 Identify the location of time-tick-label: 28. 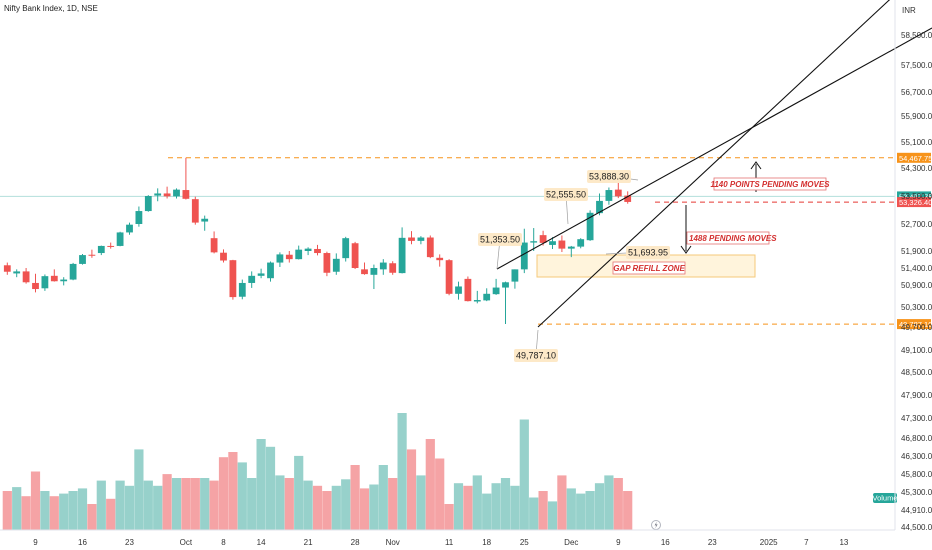
(355, 542).